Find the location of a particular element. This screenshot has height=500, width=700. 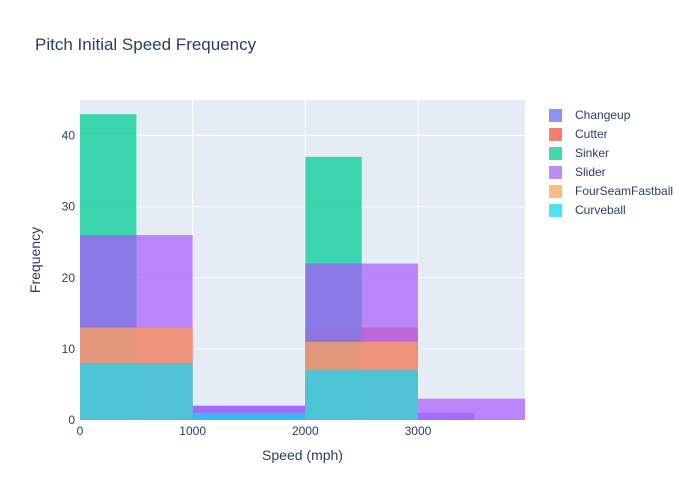

y-tick-label: 20 is located at coordinates (69, 278).